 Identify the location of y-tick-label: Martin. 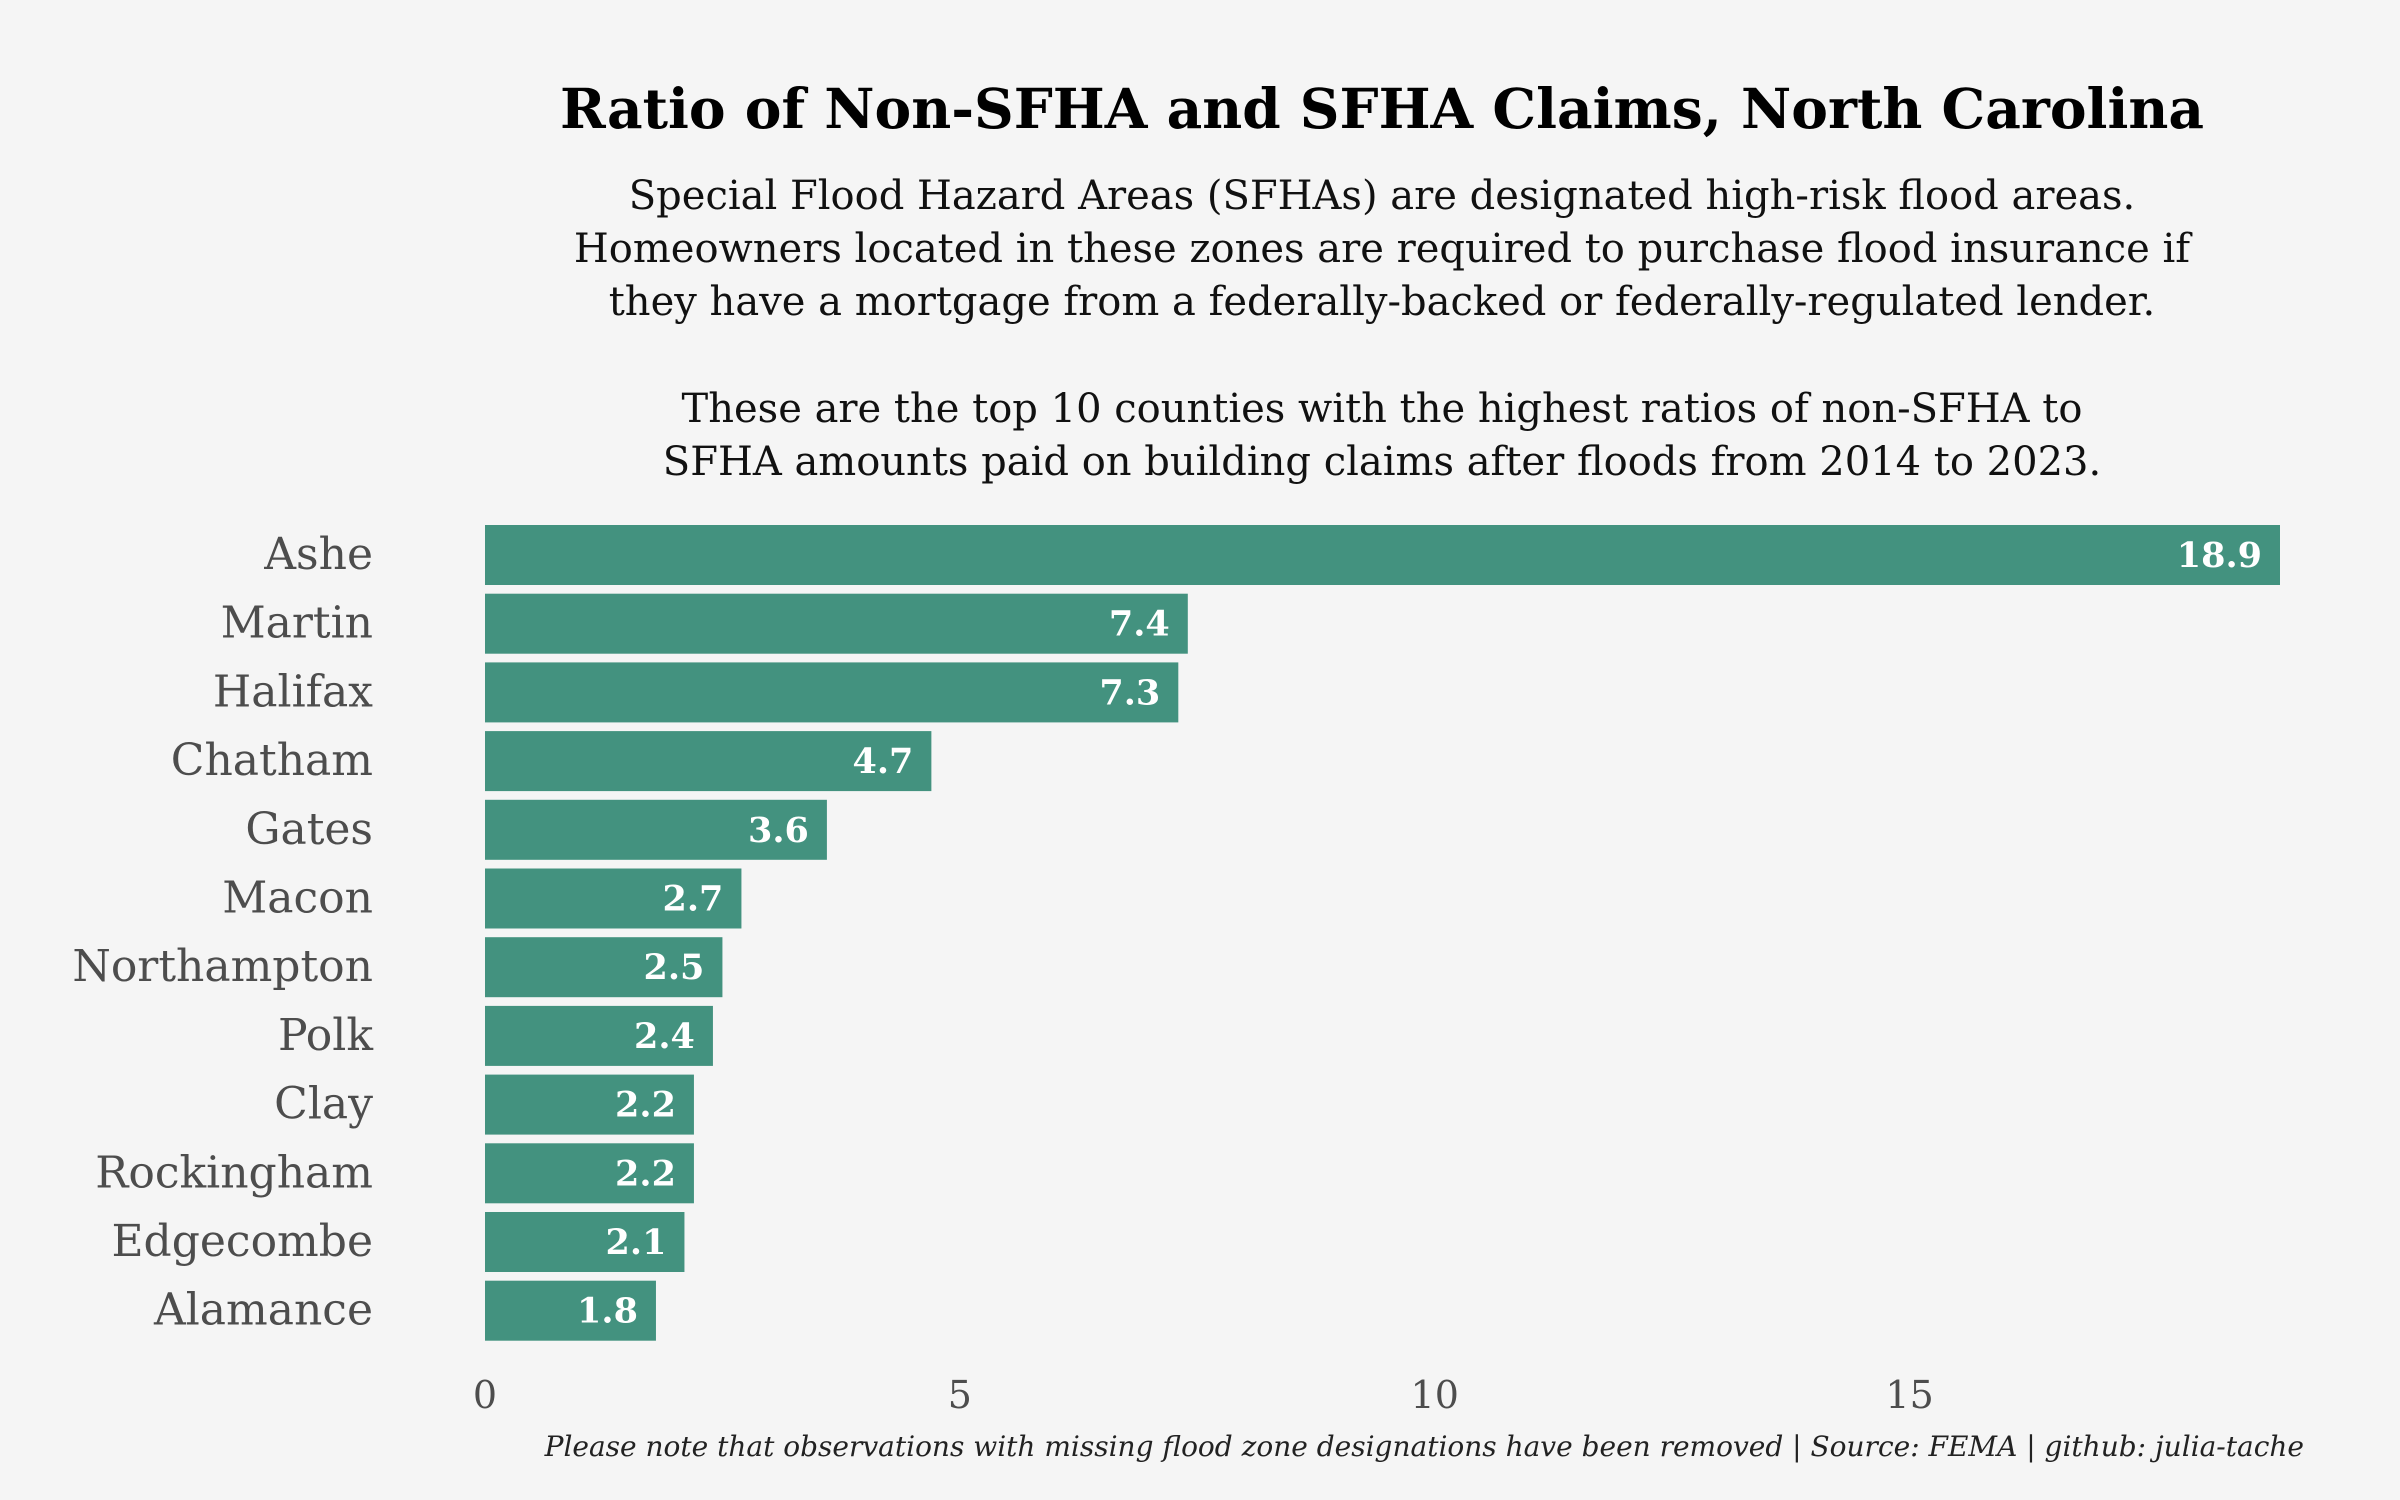
(297, 623).